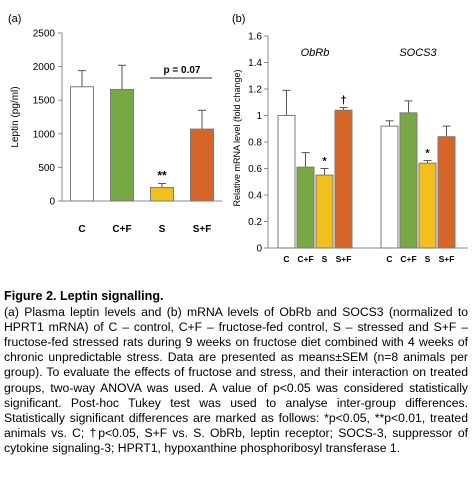 This screenshot has width=472, height=487. Describe the element at coordinates (202, 165) in the screenshot. I see `panel-a-bar-S+F` at that location.